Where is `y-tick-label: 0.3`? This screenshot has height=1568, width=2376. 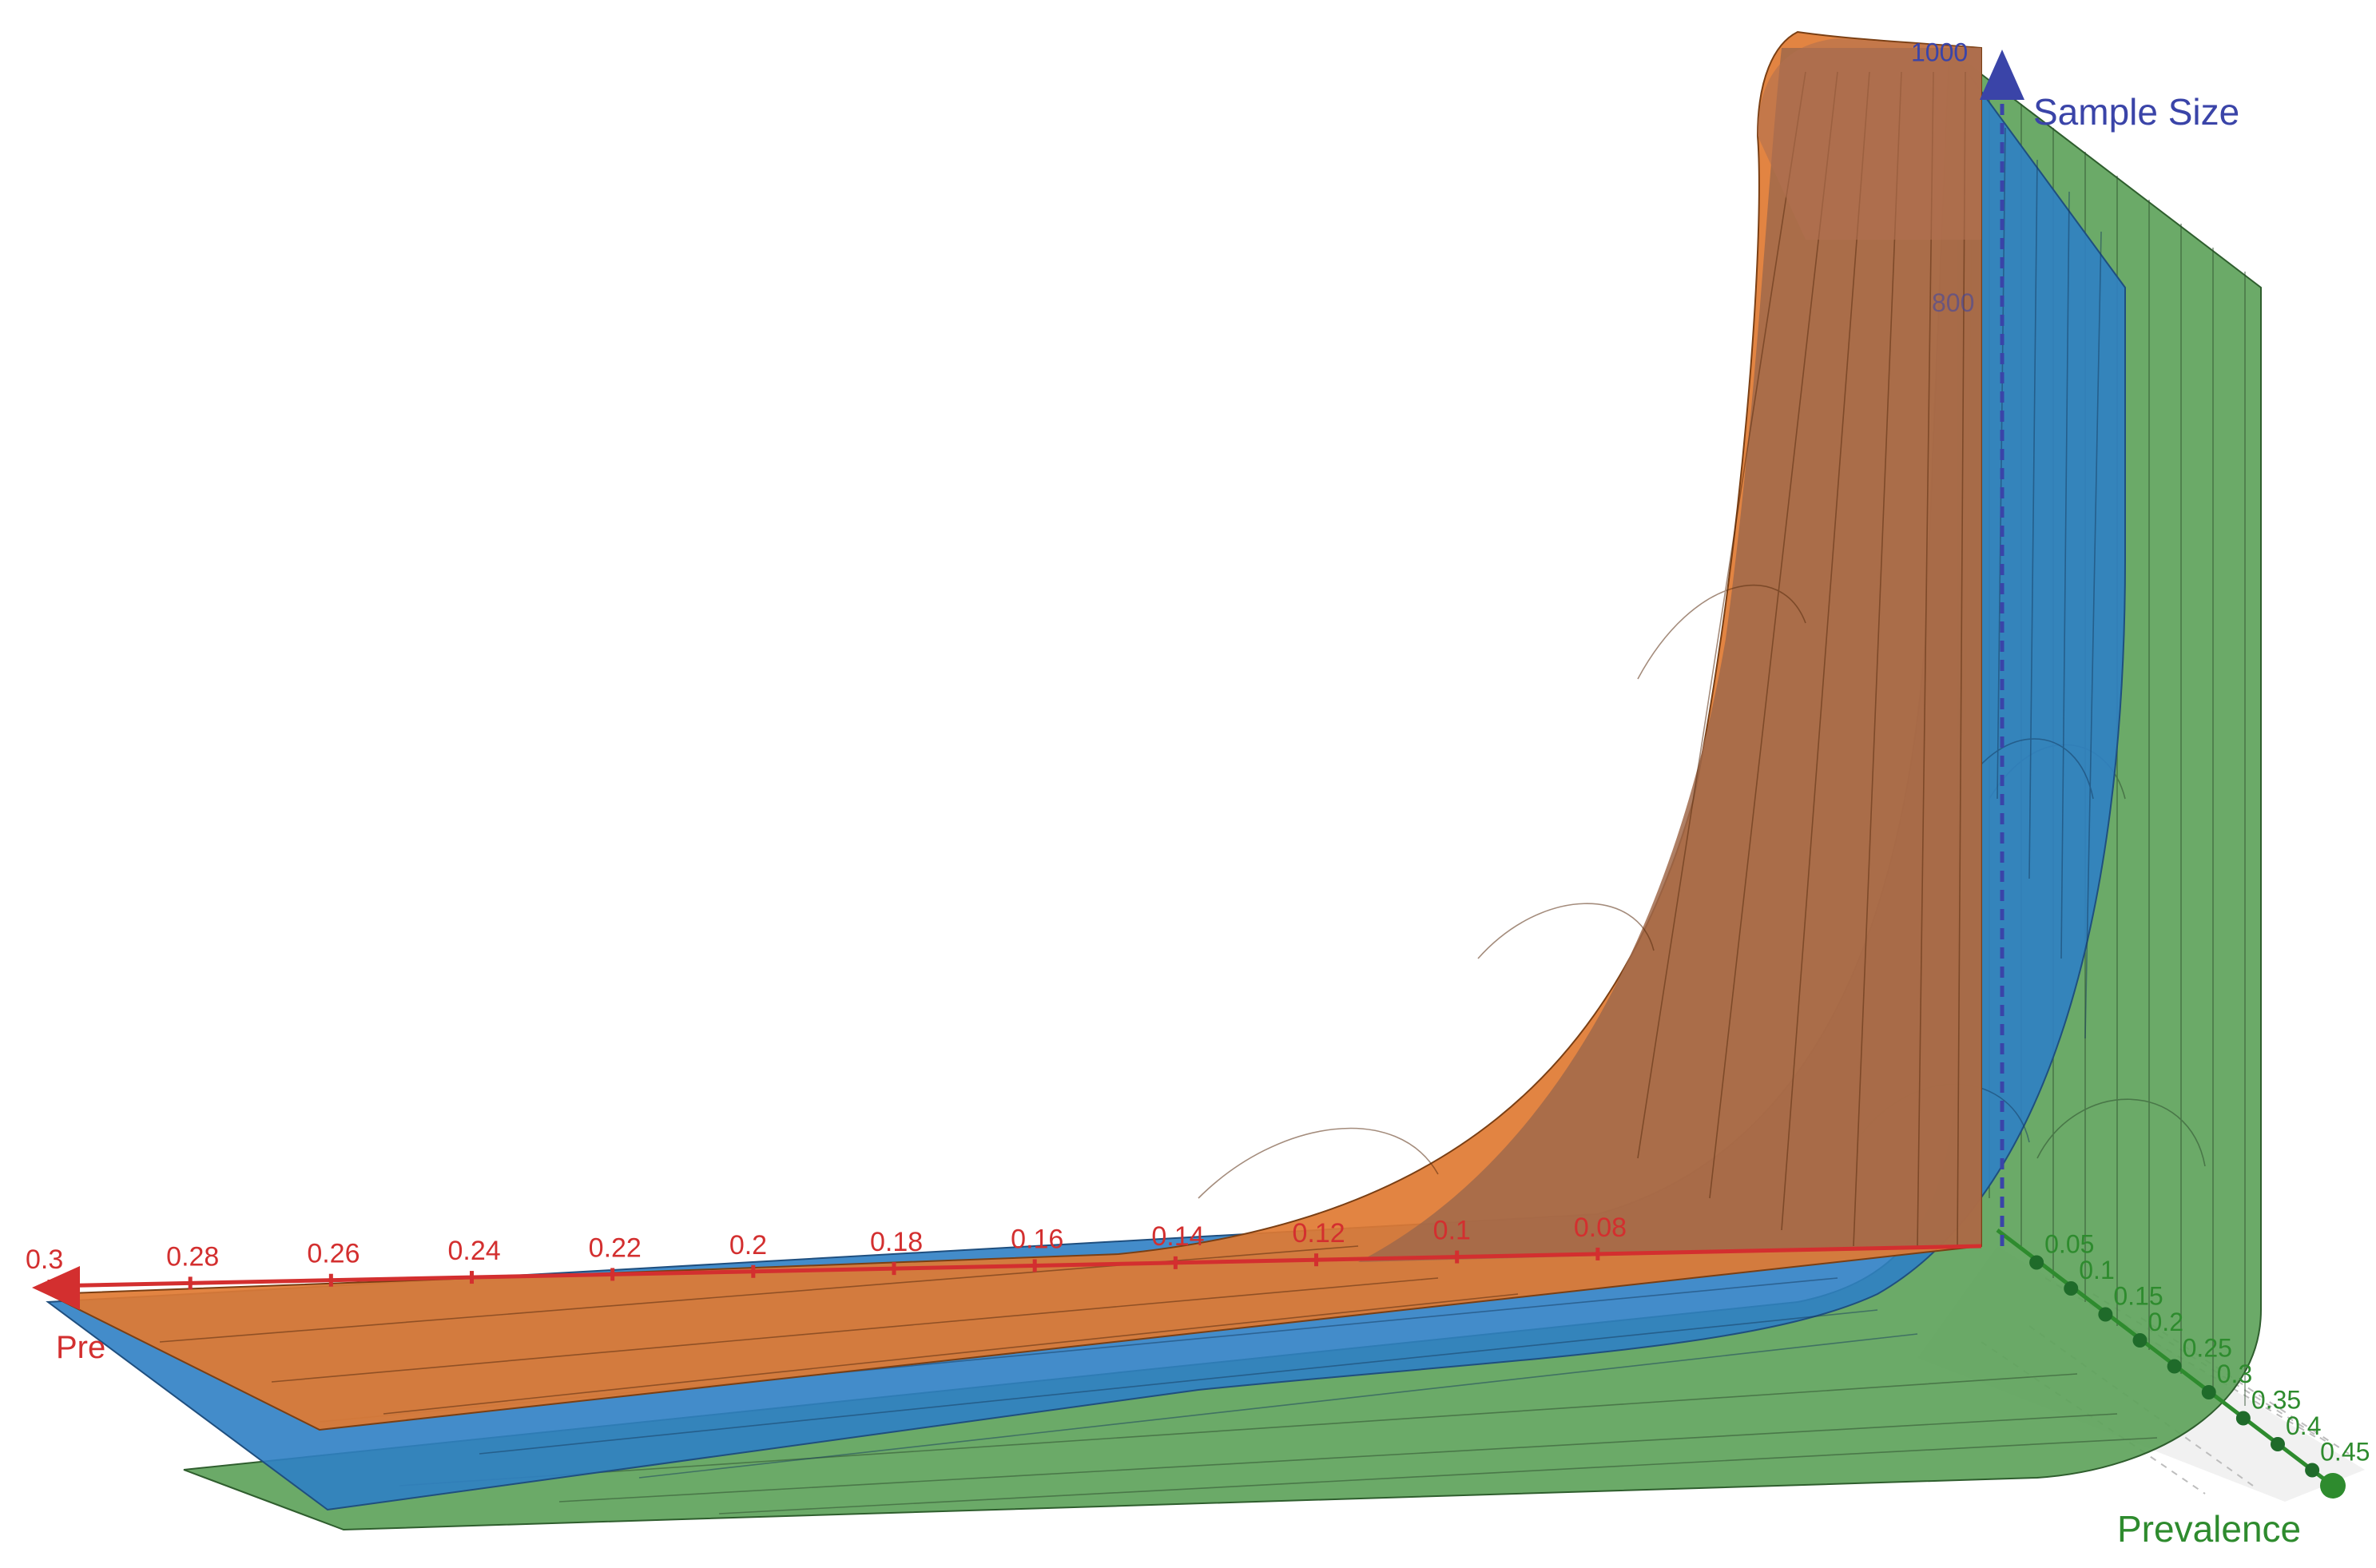
y-tick-label: 0.3 is located at coordinates (2234, 1374).